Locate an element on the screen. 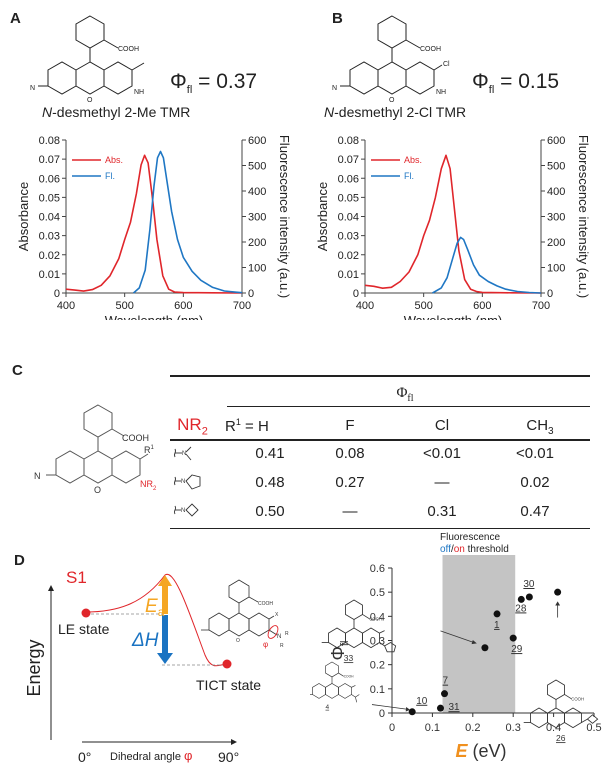 This screenshot has height=764, width=614. threshold-region is located at coordinates (479, 634).